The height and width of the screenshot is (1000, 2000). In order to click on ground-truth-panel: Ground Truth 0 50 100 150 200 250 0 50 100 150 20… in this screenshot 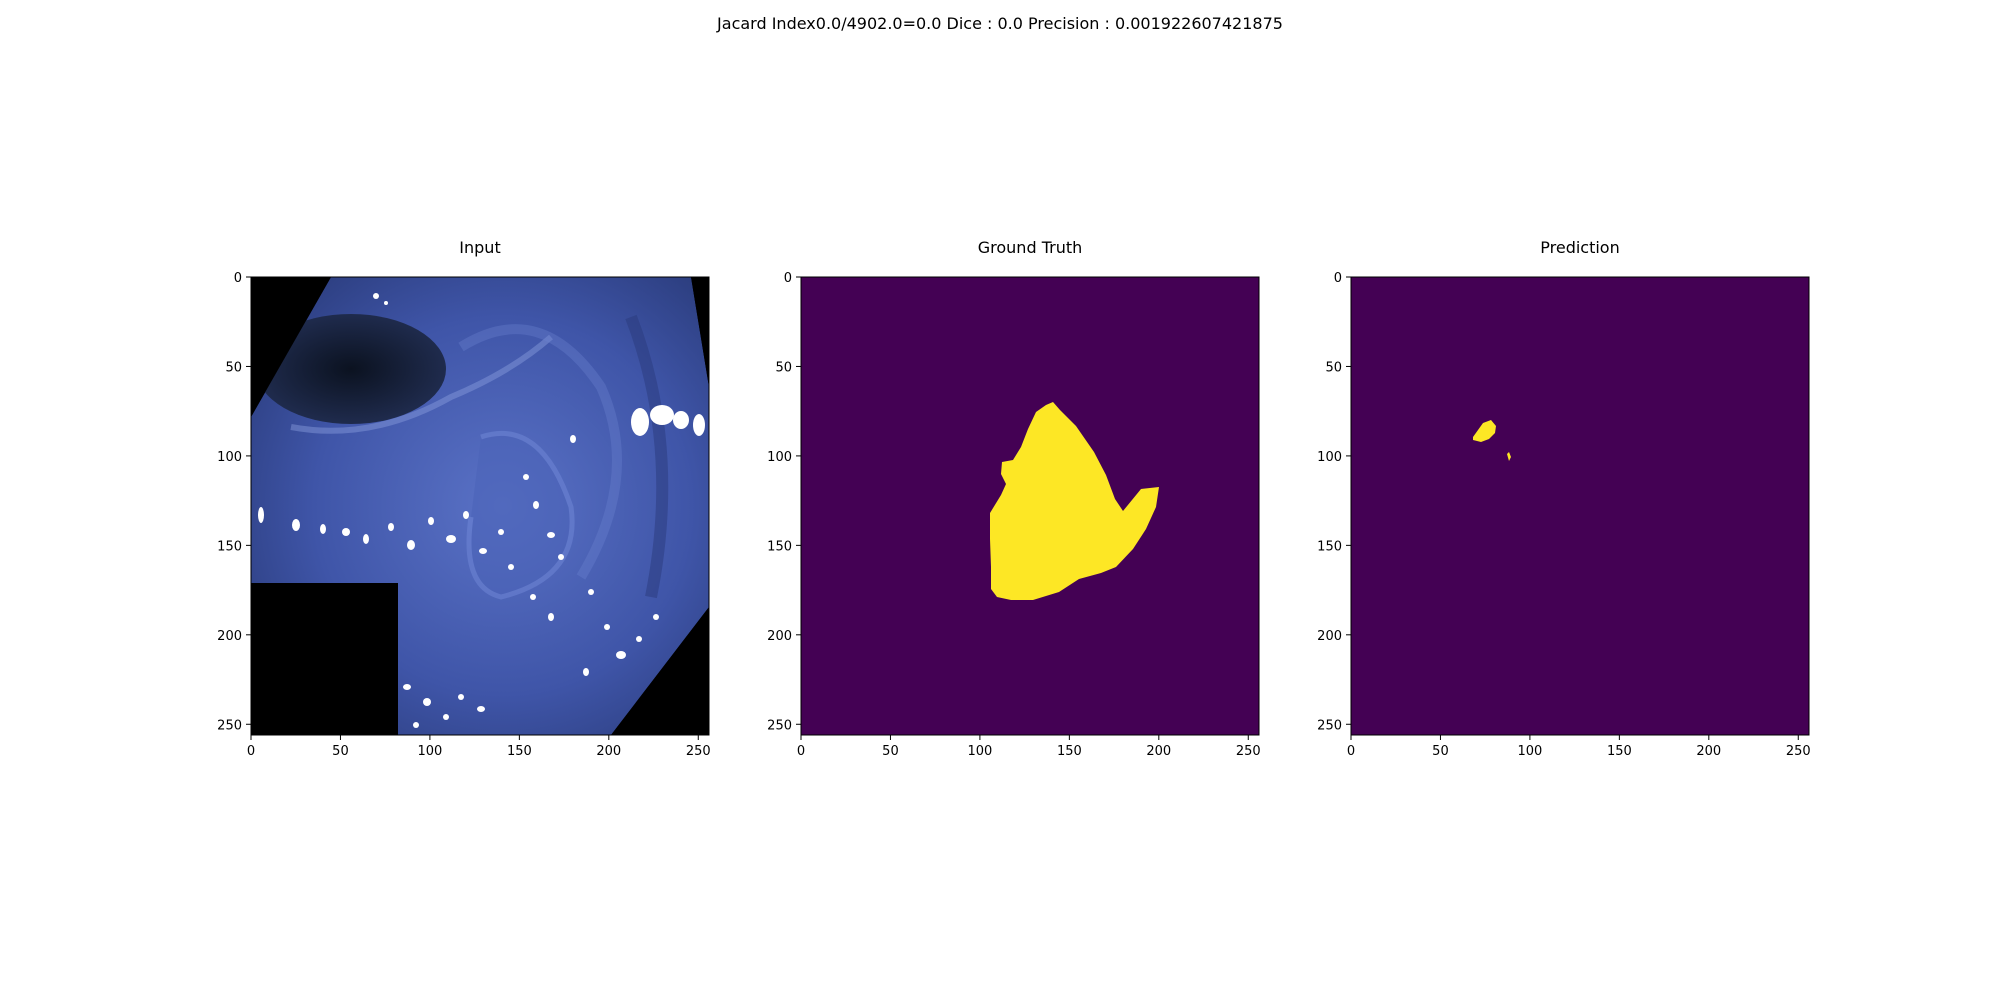, I will do `click(1014, 498)`.